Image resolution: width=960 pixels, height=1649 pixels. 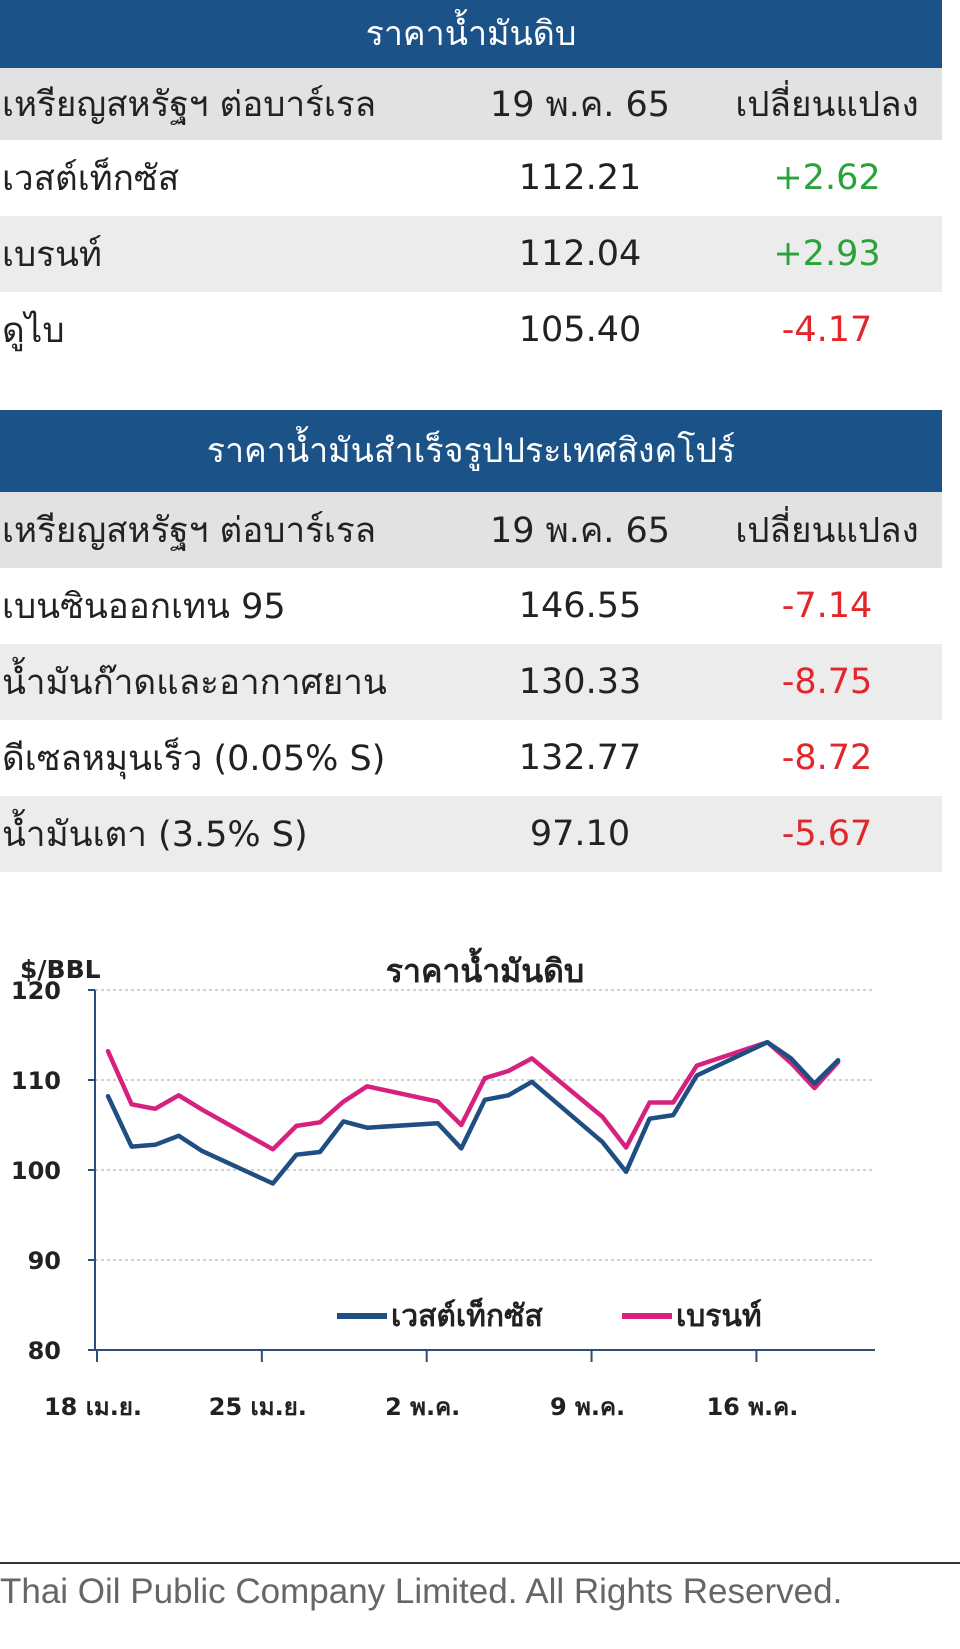 I want to click on x-tick-labels: 18 เม.ย. 25 เม.ย. 2 พ.ค. 9 พ.ค. 16 พ.ค., so click(x=421, y=1407).